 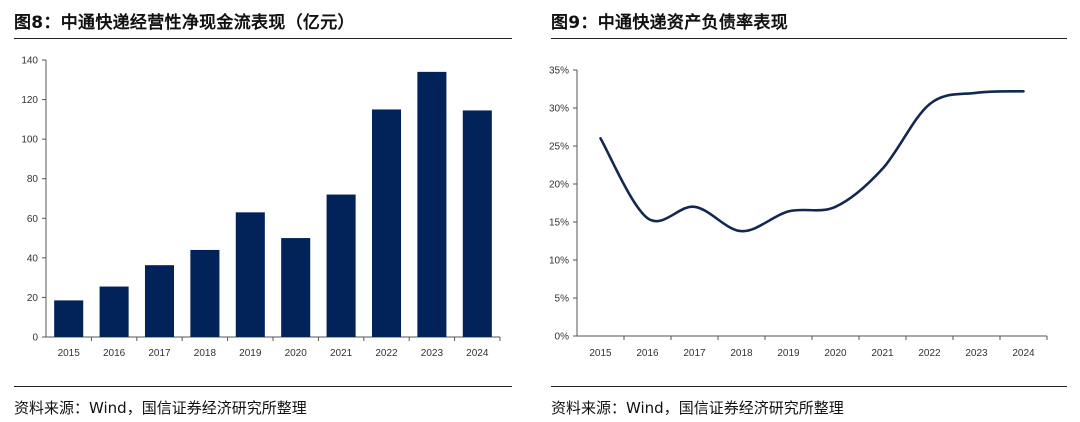 What do you see at coordinates (809, 38) in the screenshot?
I see `right-top-rule` at bounding box center [809, 38].